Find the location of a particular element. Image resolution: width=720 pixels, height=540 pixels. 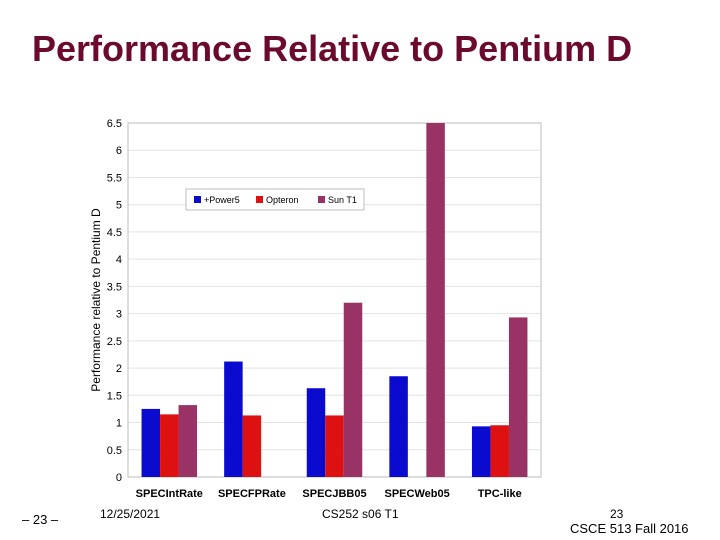

y-tick-label: 1 is located at coordinates (119, 424).